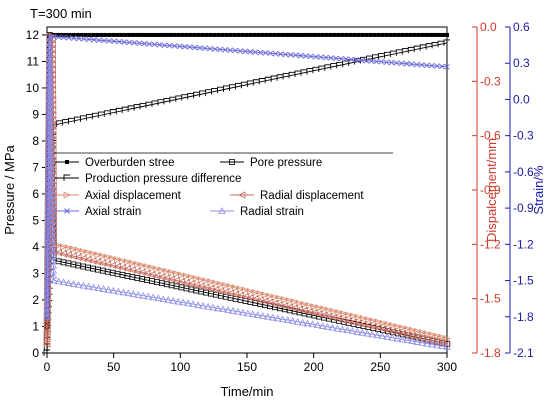  What do you see at coordinates (521, 63) in the screenshot?
I see `strain-tick-label: 0.3` at bounding box center [521, 63].